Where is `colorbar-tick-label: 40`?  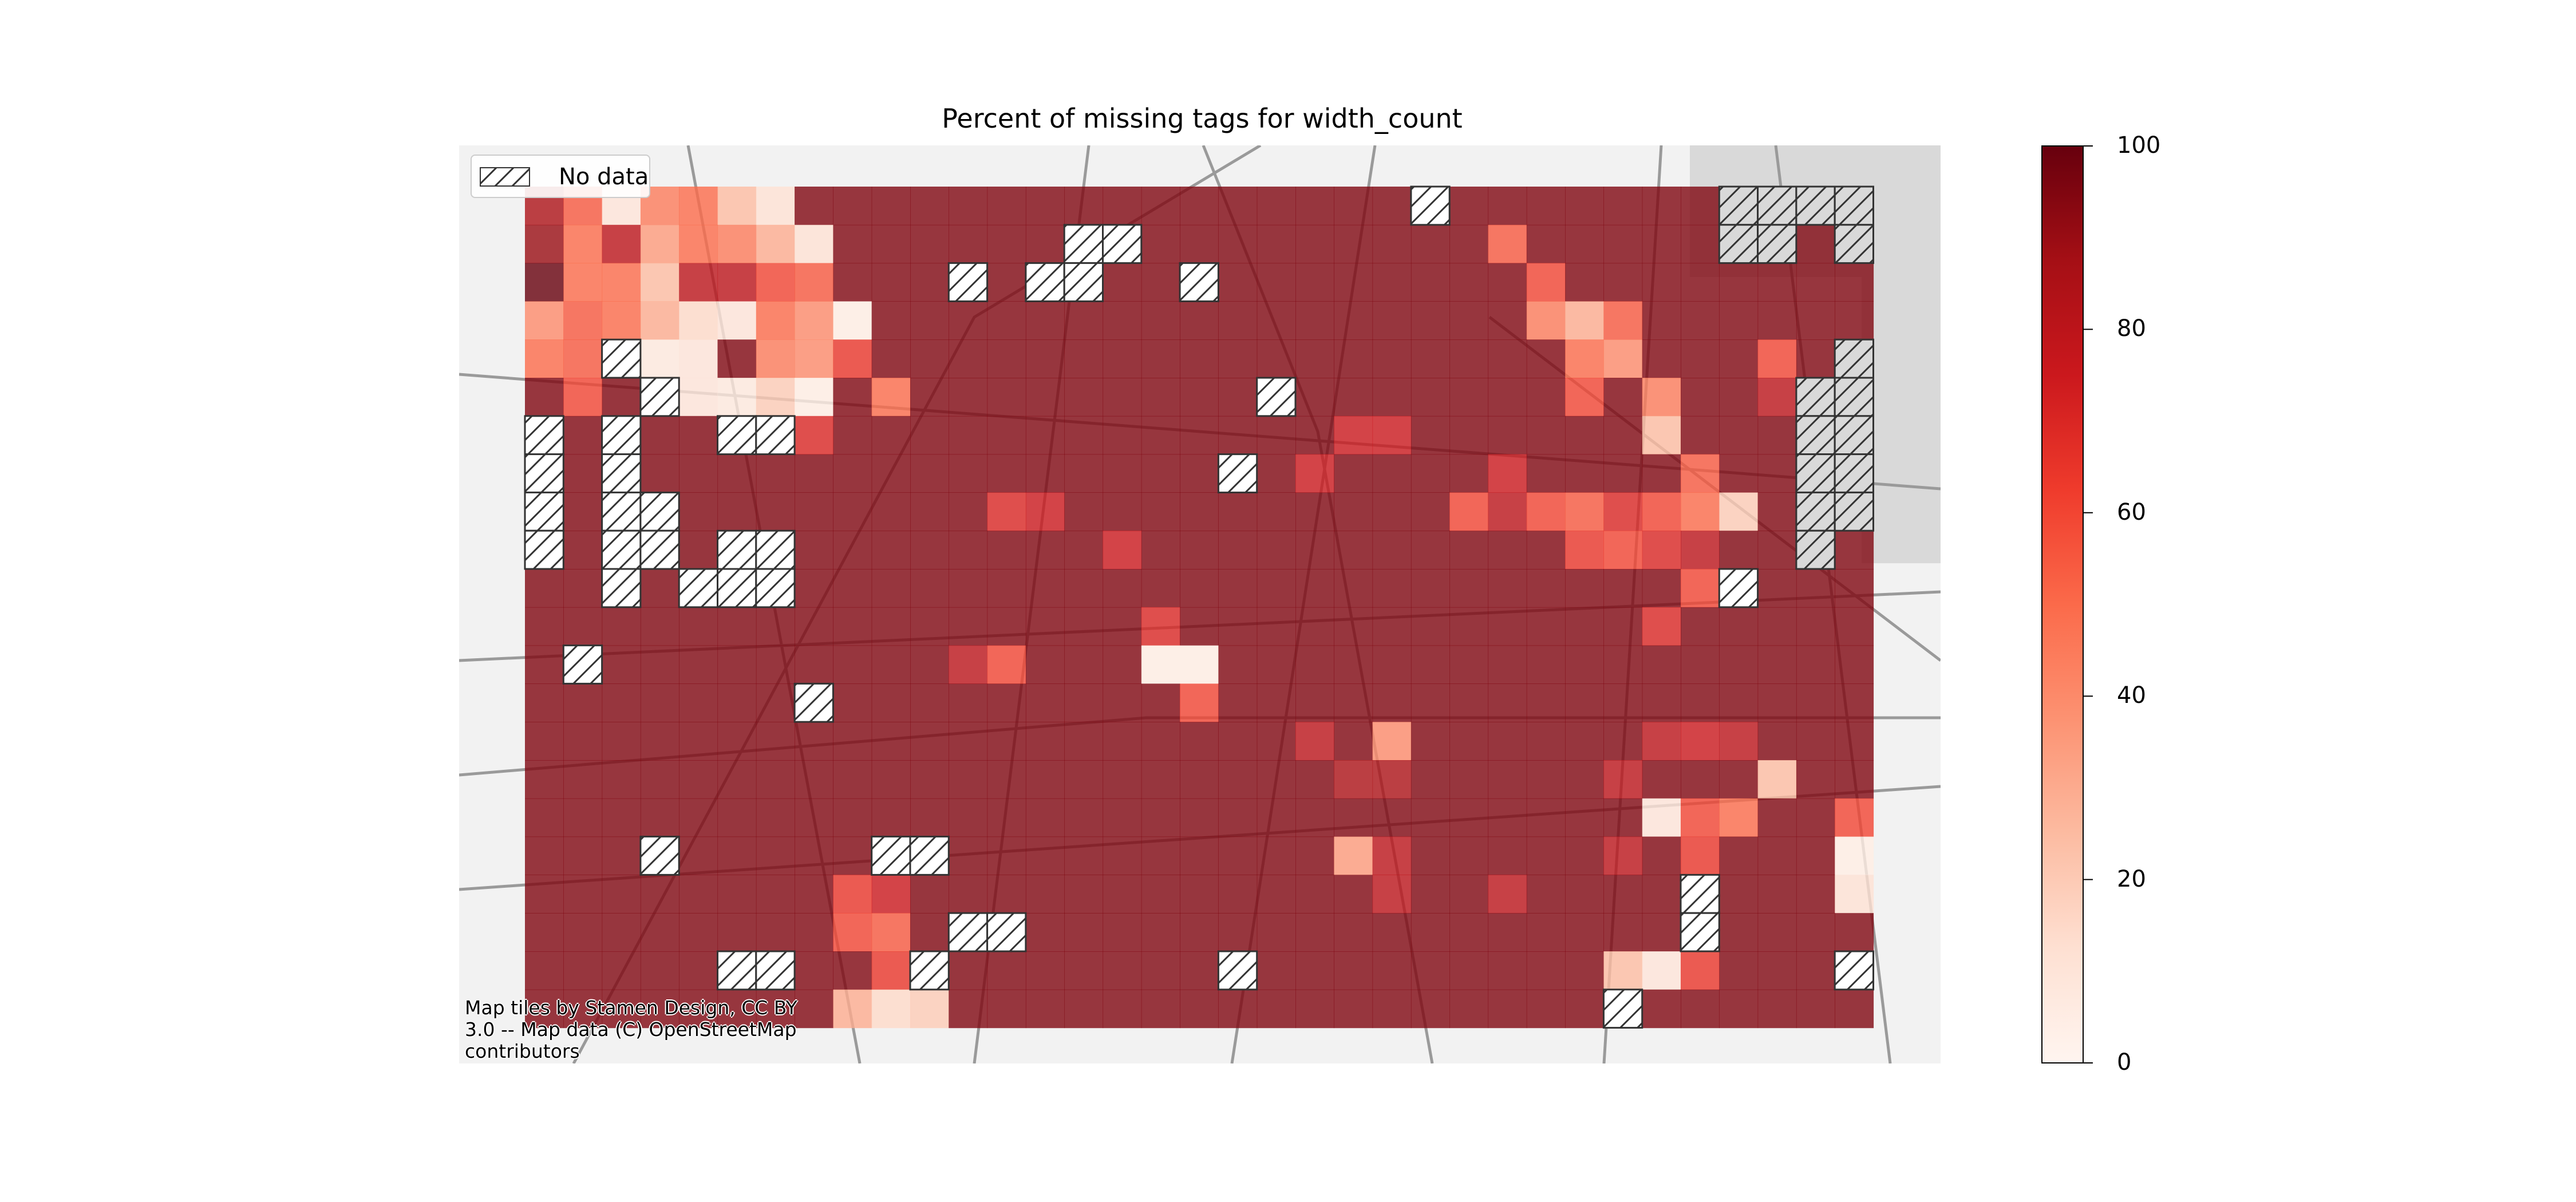 colorbar-tick-label: 40 is located at coordinates (2131, 695).